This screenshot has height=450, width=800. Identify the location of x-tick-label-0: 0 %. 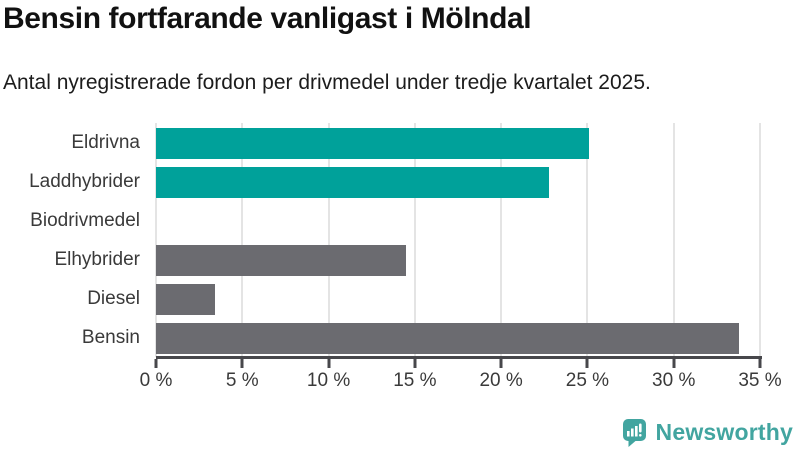
(156, 380).